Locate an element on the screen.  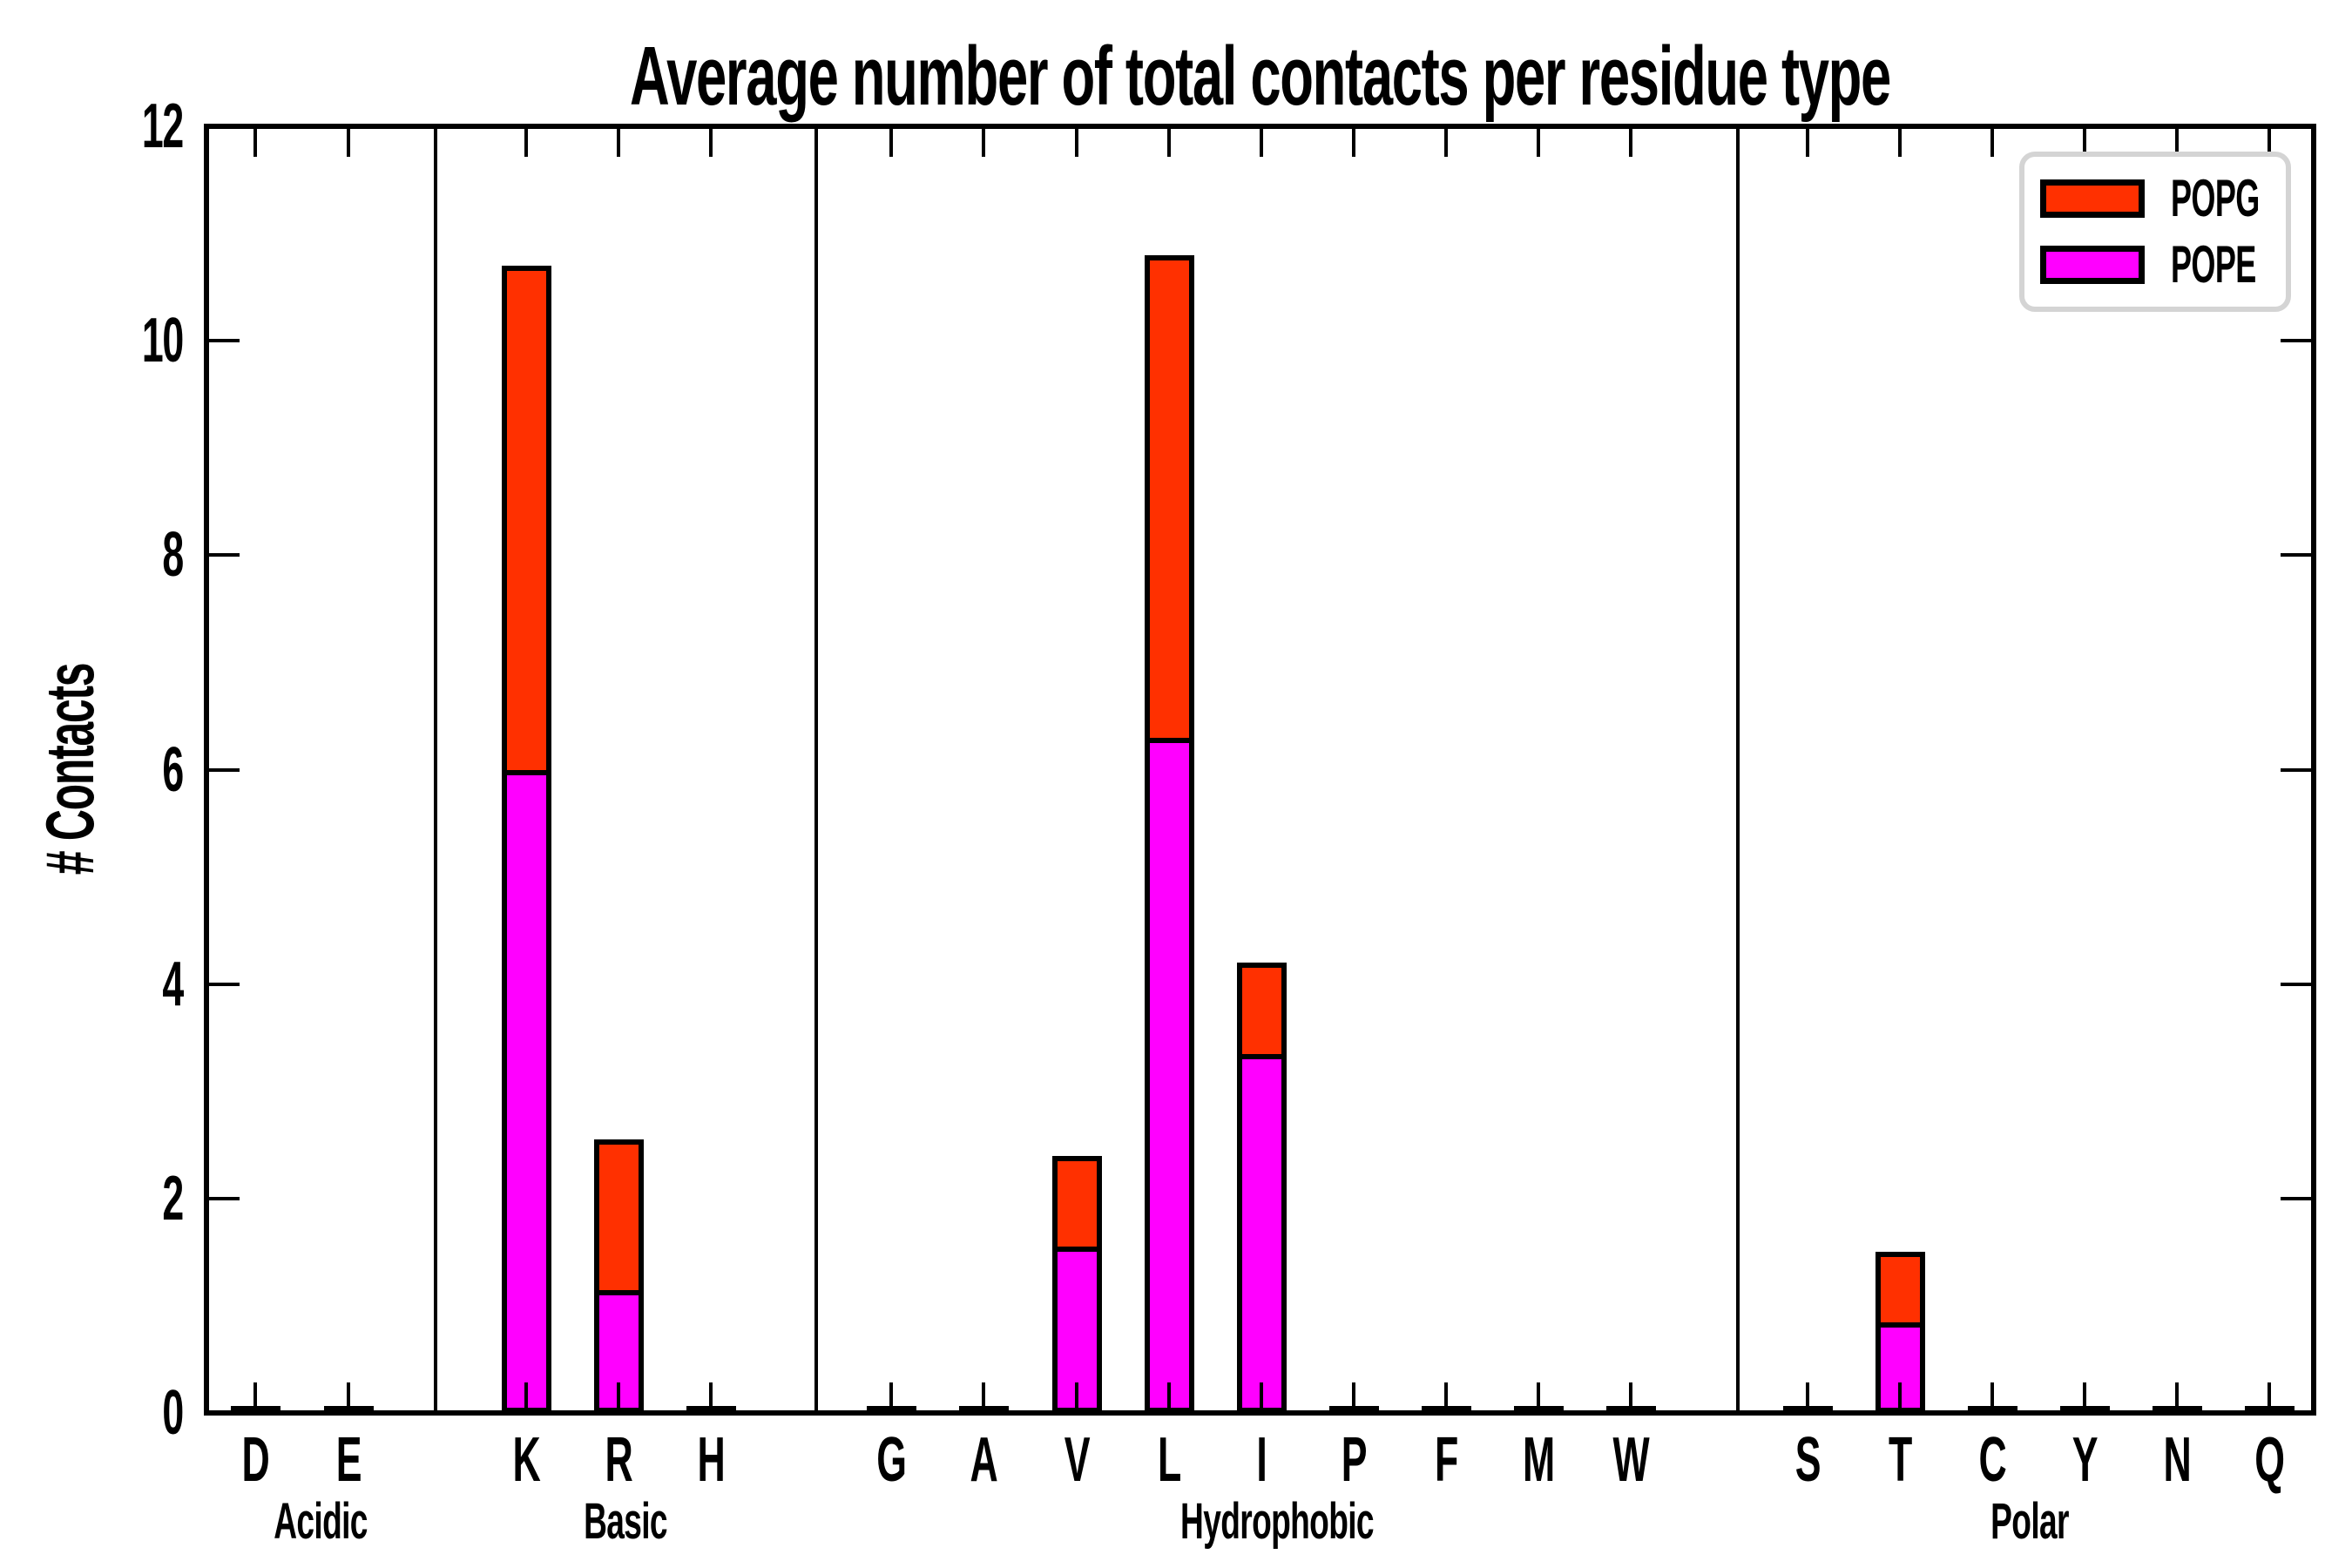
x-tick-top-N is located at coordinates (2177, 143).